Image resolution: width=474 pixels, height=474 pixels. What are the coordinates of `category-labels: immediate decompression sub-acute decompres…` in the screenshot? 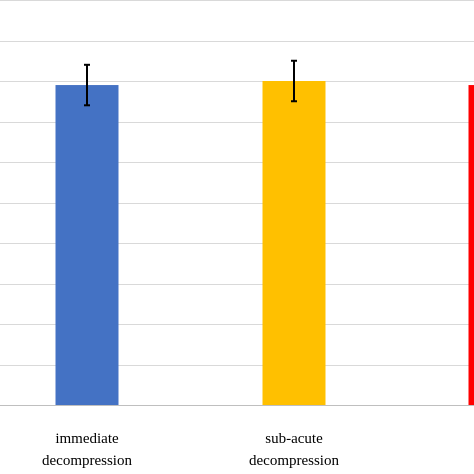 It's located at (190, 450).